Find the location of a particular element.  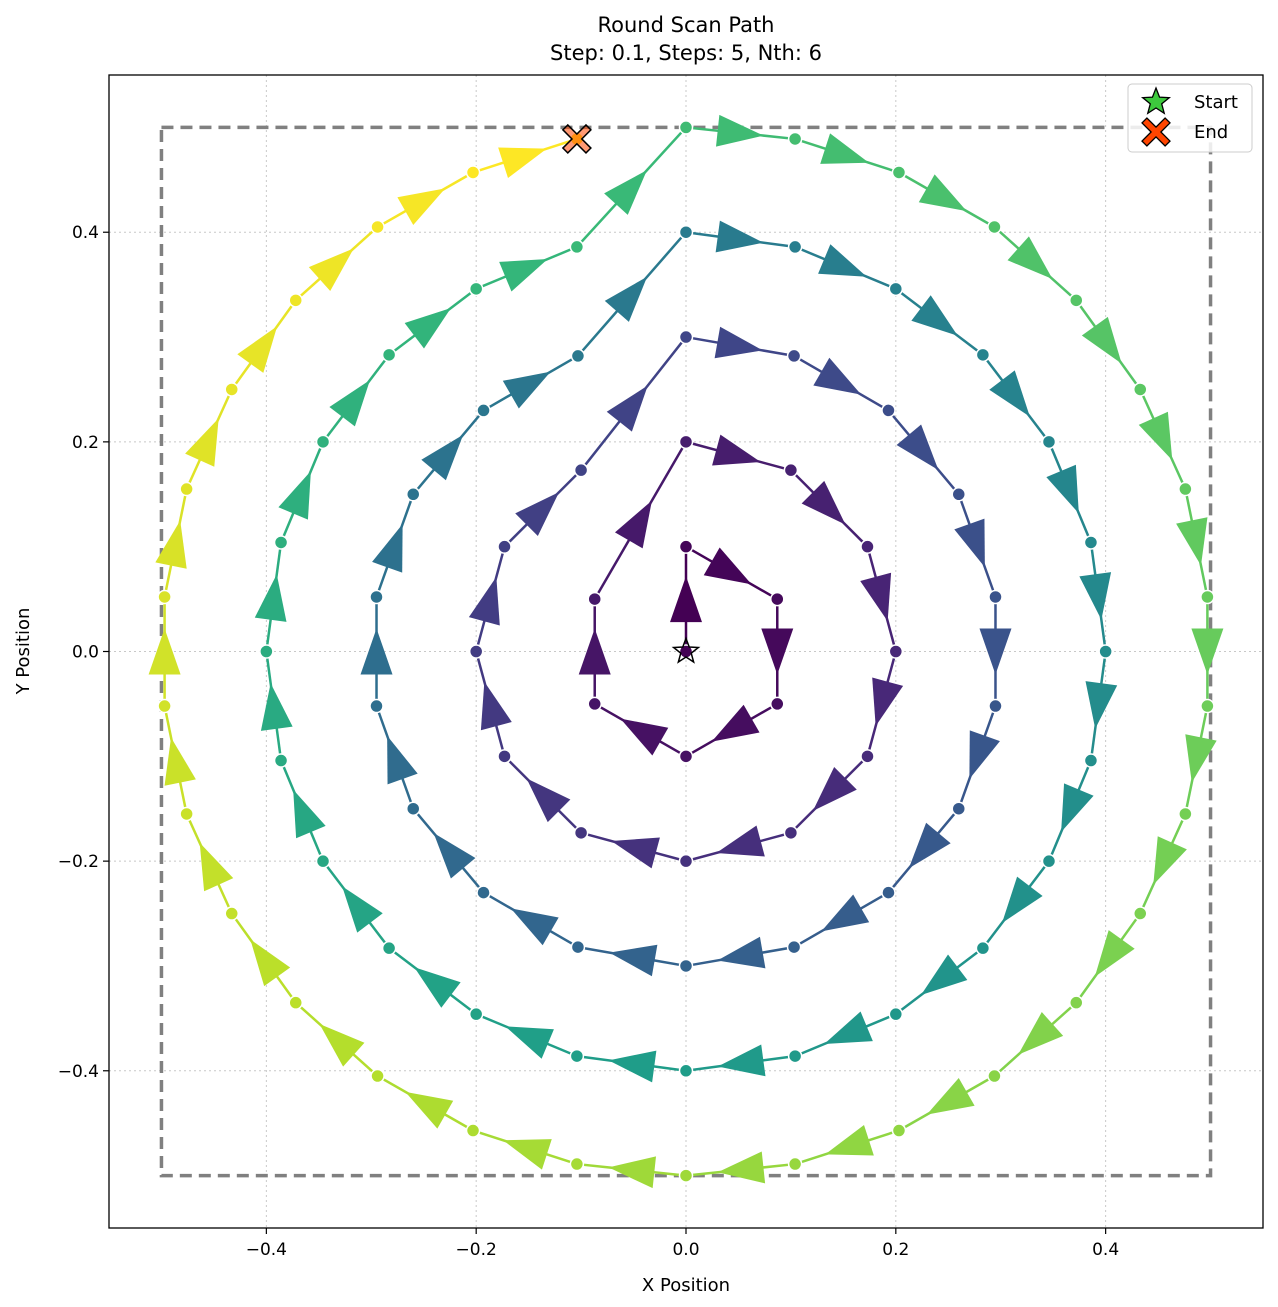

y-tick-label: 0.0 is located at coordinates (85, 653).